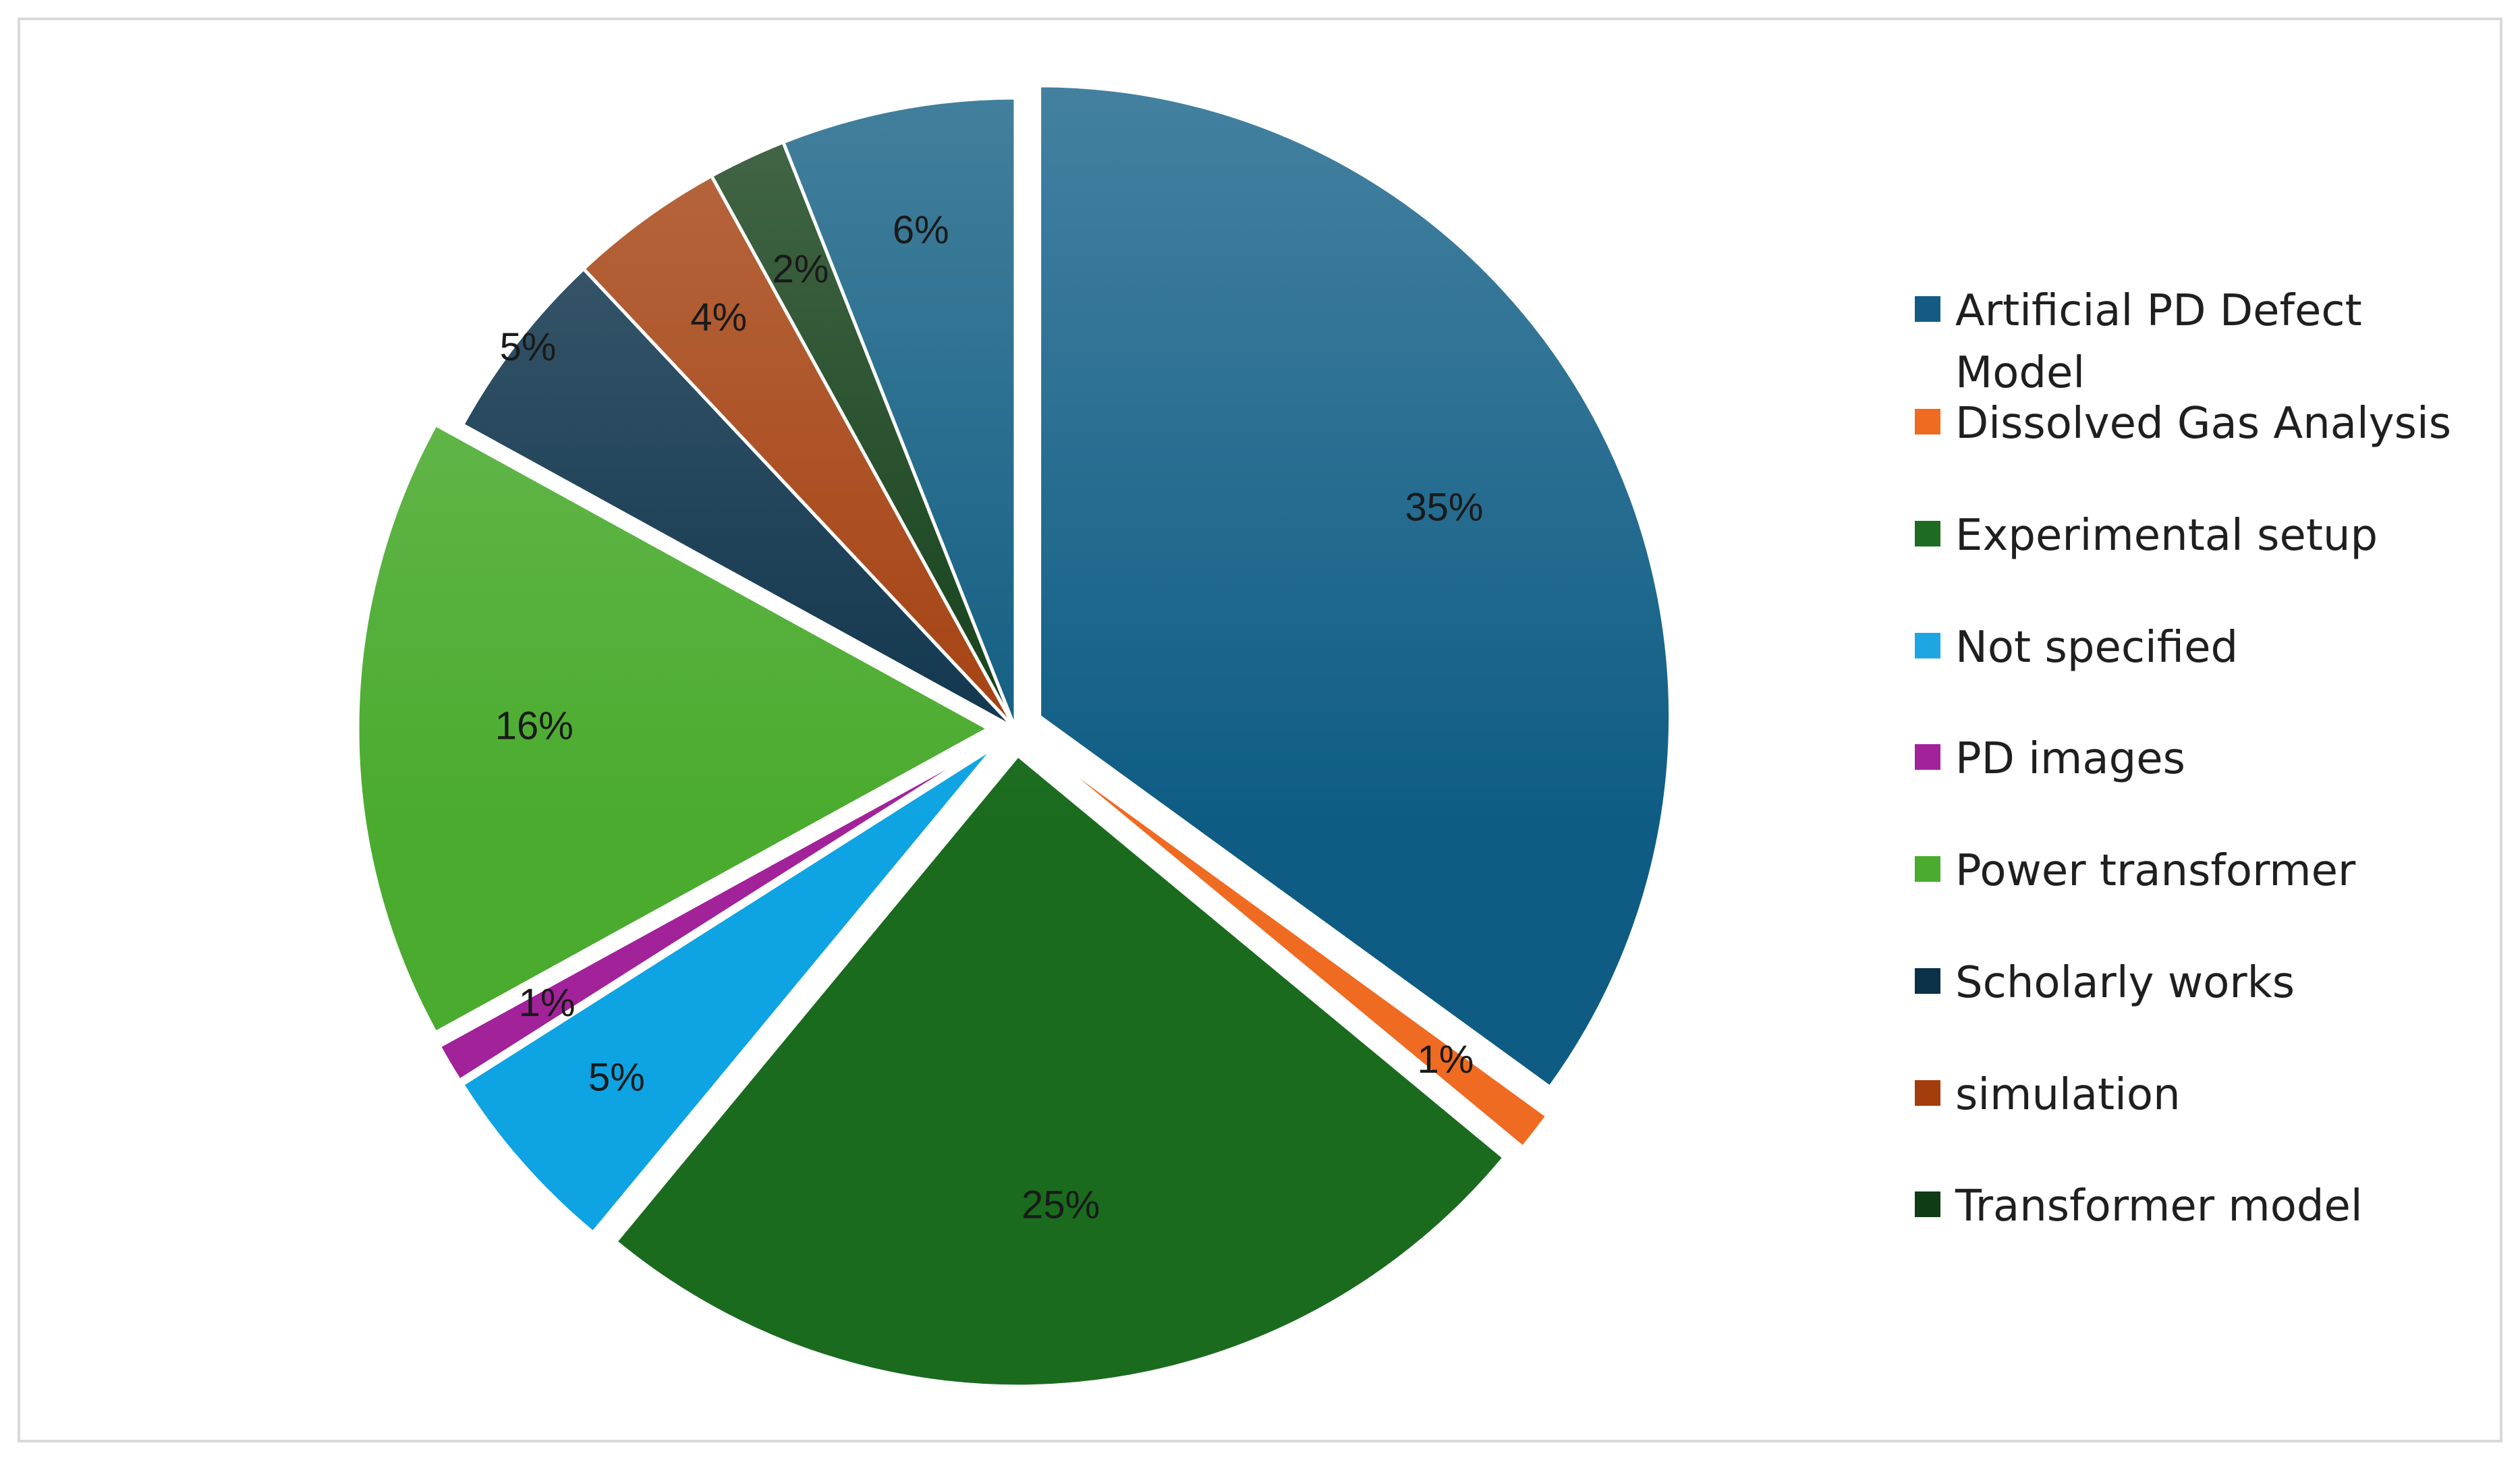 The height and width of the screenshot is (1460, 2520). I want to click on legend-label: Experimental setup, so click(2166, 536).